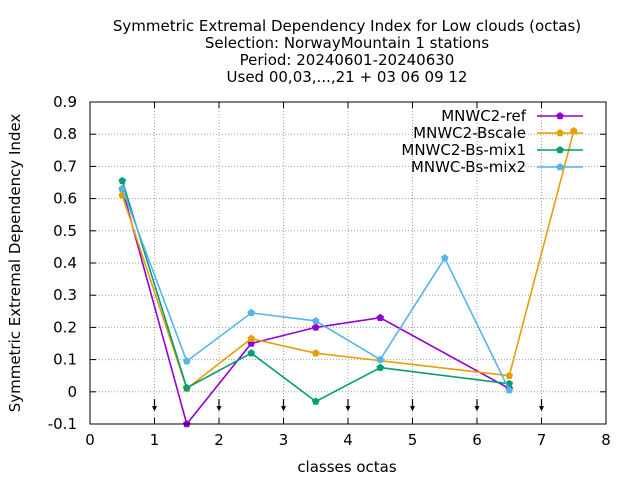 The image size is (640, 480). Describe the element at coordinates (15, 263) in the screenshot. I see `y-axis-label: Symmetric Extremal Dependency Index` at that location.